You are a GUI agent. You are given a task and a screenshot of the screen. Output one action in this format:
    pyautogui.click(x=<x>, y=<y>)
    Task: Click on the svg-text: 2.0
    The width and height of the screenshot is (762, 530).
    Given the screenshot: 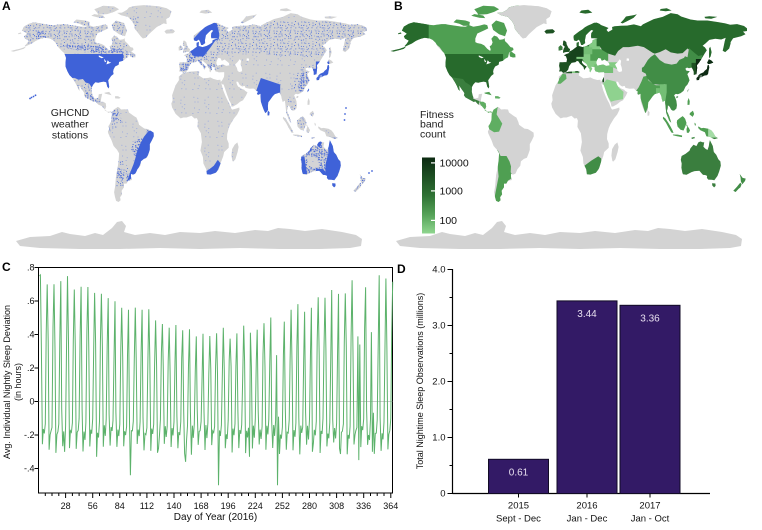 What is the action you would take?
    pyautogui.click(x=438, y=382)
    